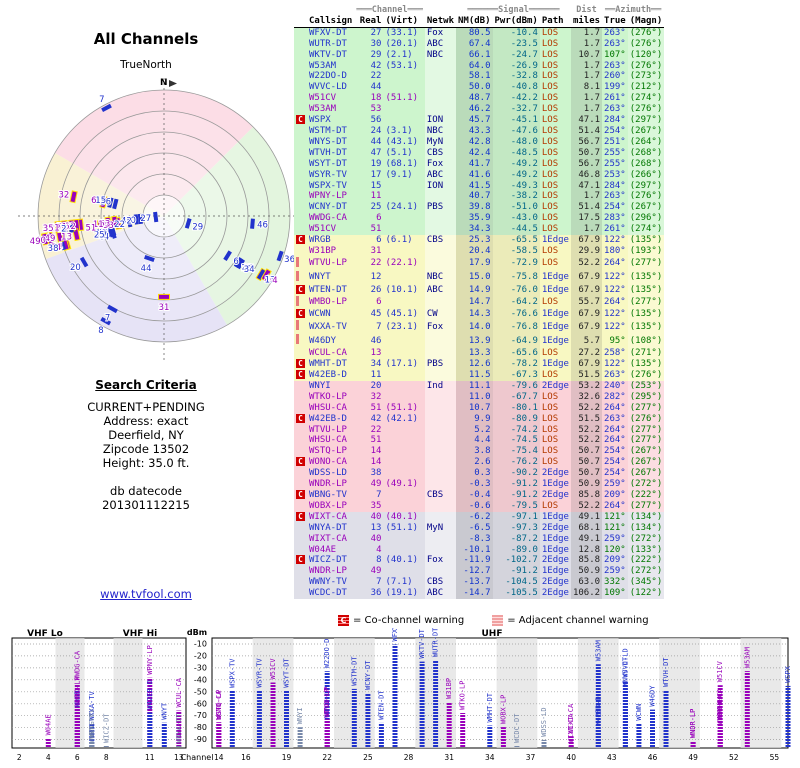 The height and width of the screenshot is (768, 800). What do you see at coordinates (516, 375) in the screenshot?
I see `pwr-cell: -67.3` at bounding box center [516, 375].